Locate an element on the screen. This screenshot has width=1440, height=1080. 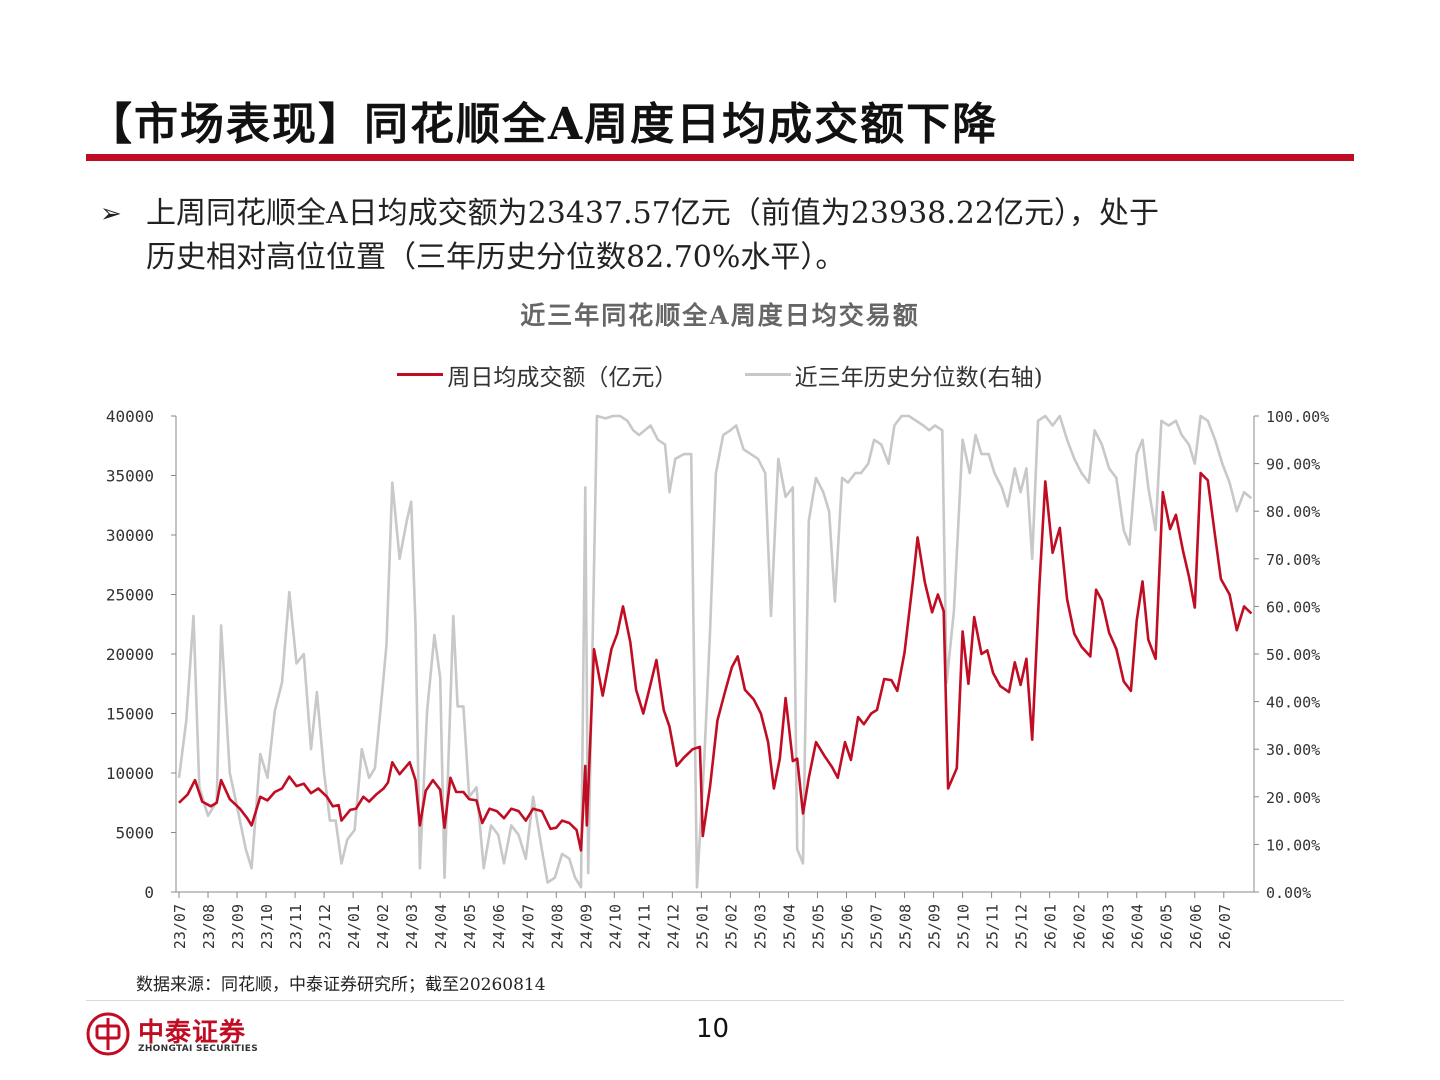
x-tick-label: 24/06 is located at coordinates (499, 926).